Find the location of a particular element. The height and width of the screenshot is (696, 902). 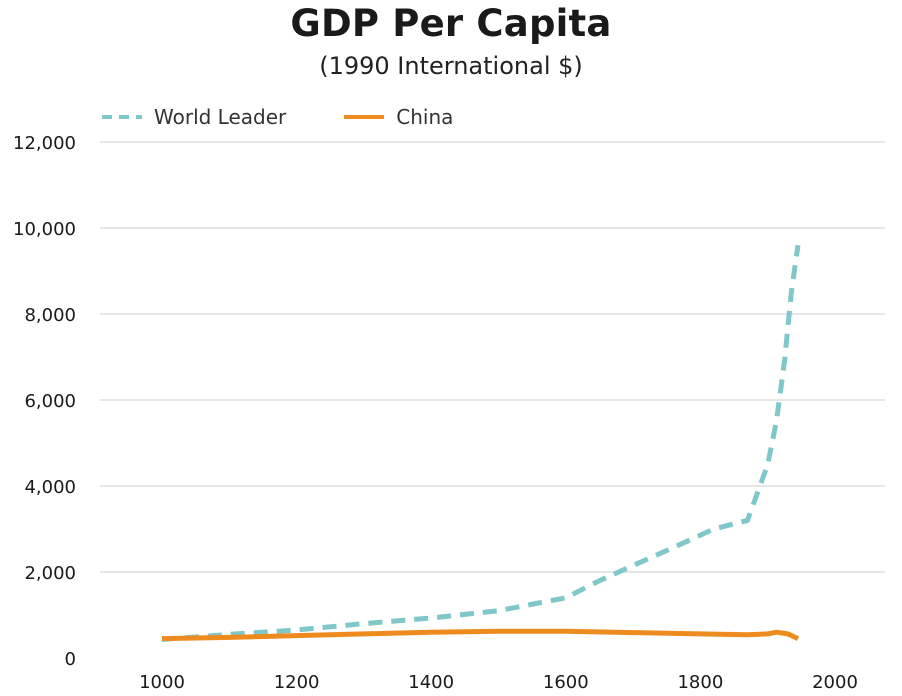

legend-label-world-leader: World Leader is located at coordinates (220, 117).